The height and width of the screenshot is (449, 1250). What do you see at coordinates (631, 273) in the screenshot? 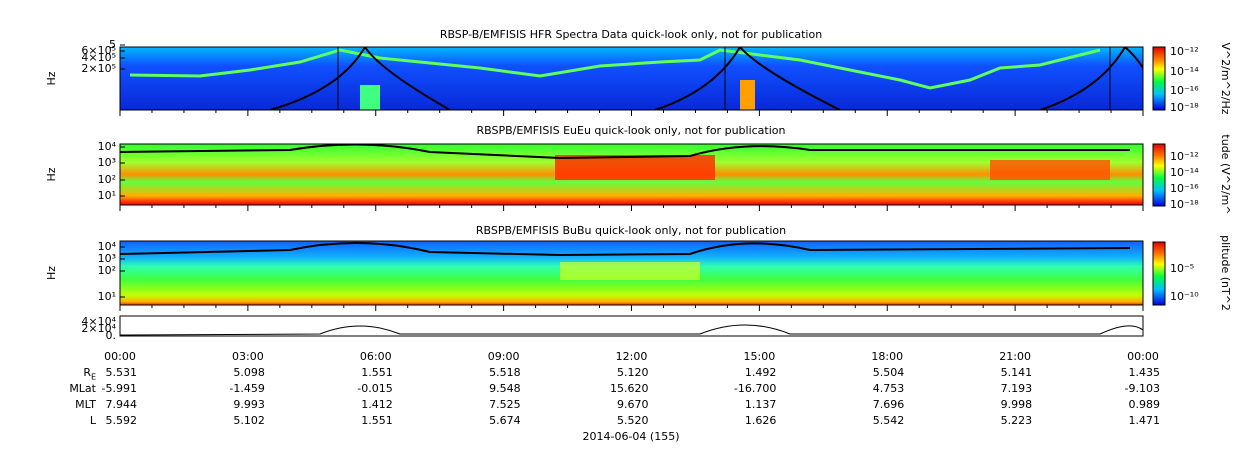
I see `spectrogram-bubu` at bounding box center [631, 273].